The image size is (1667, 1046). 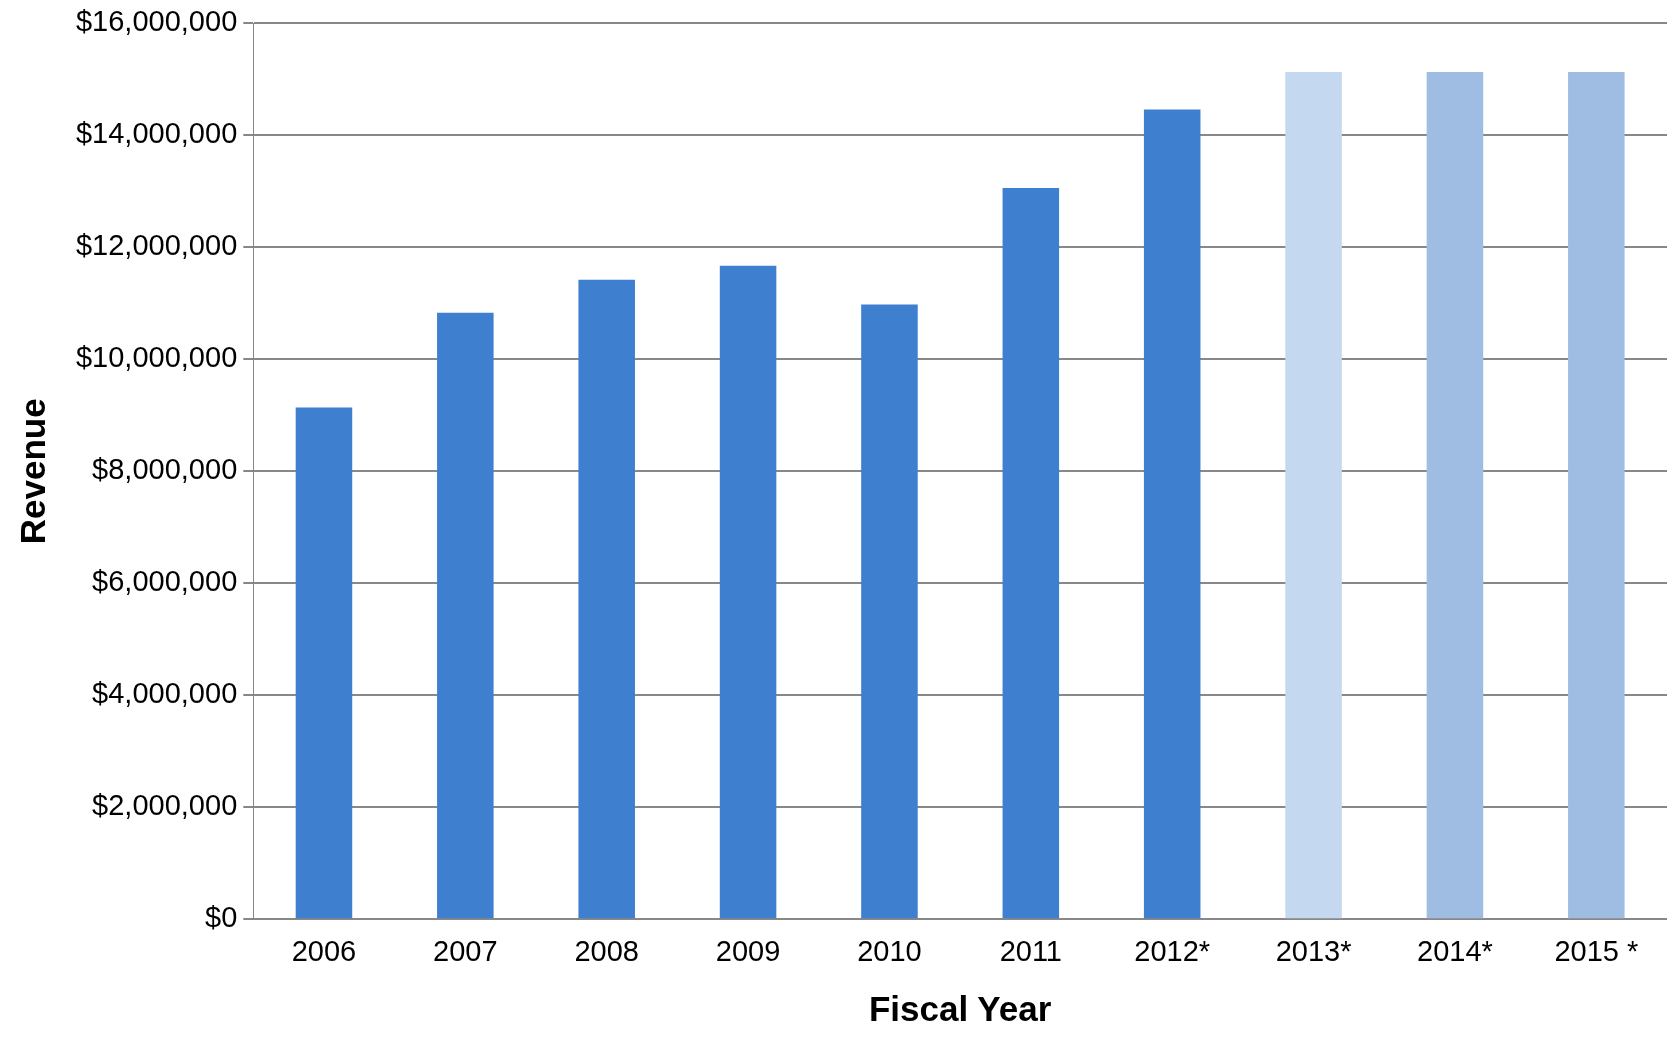 I want to click on x-axis-title: Fiscal Year, so click(x=960, y=1008).